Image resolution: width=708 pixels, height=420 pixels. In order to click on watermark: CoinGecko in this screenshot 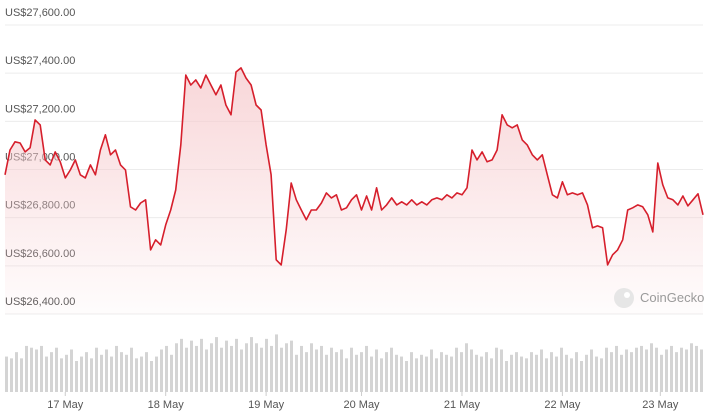, I will do `click(659, 298)`.